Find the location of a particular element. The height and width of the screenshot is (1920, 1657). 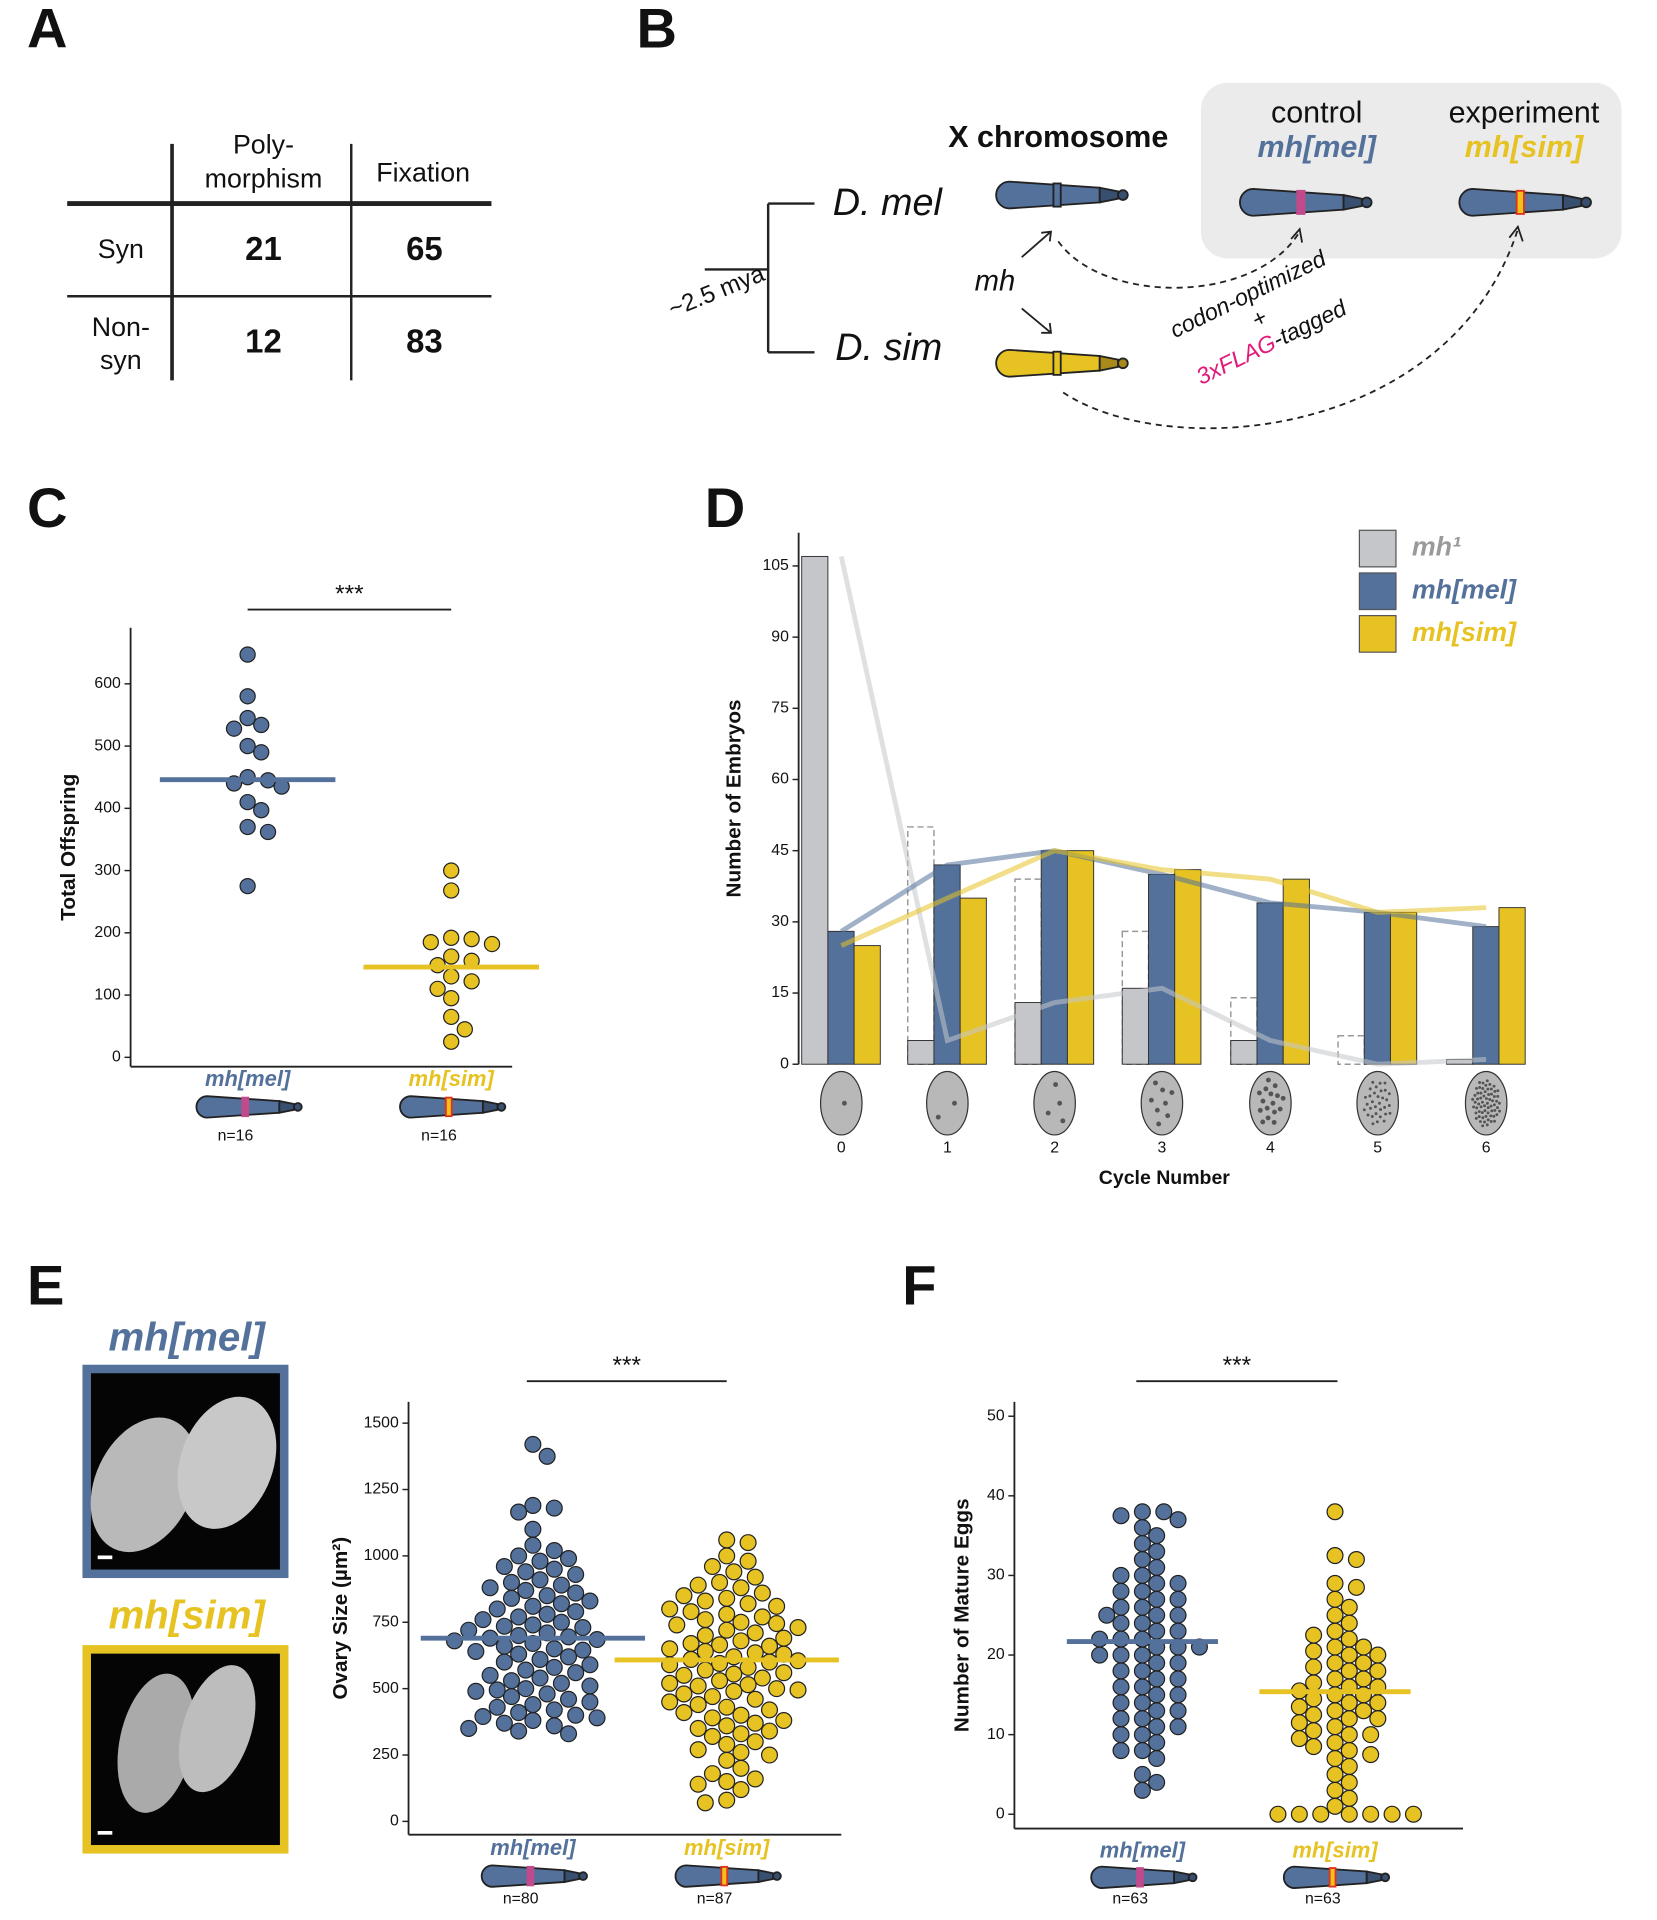

y-axis-title: Number of Embryos is located at coordinates (734, 798).